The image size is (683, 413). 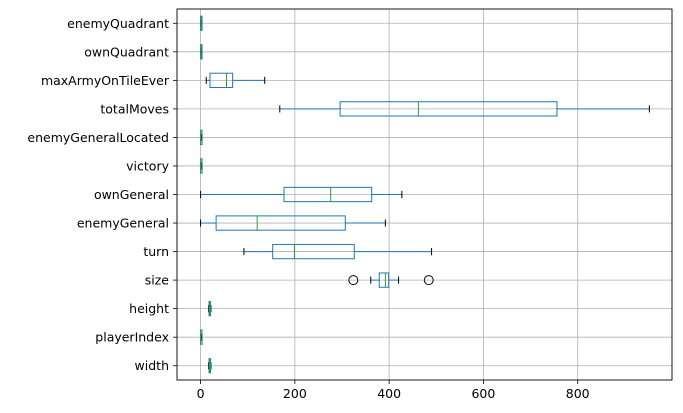 What do you see at coordinates (210, 366) in the screenshot?
I see `box-width` at bounding box center [210, 366].